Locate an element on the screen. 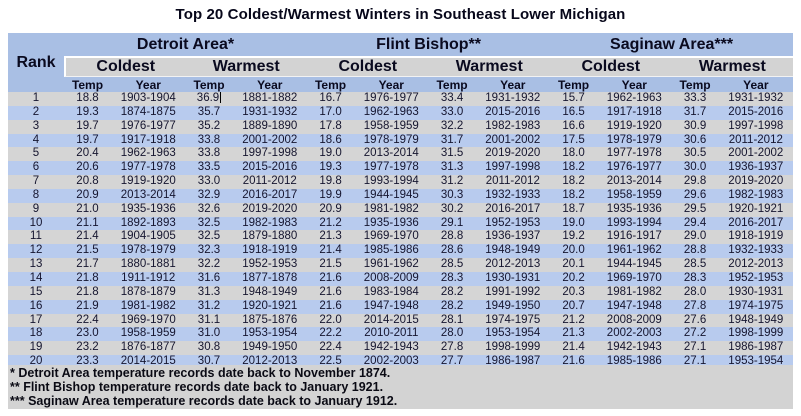  temp-cell: 30.9 is located at coordinates (695, 126).